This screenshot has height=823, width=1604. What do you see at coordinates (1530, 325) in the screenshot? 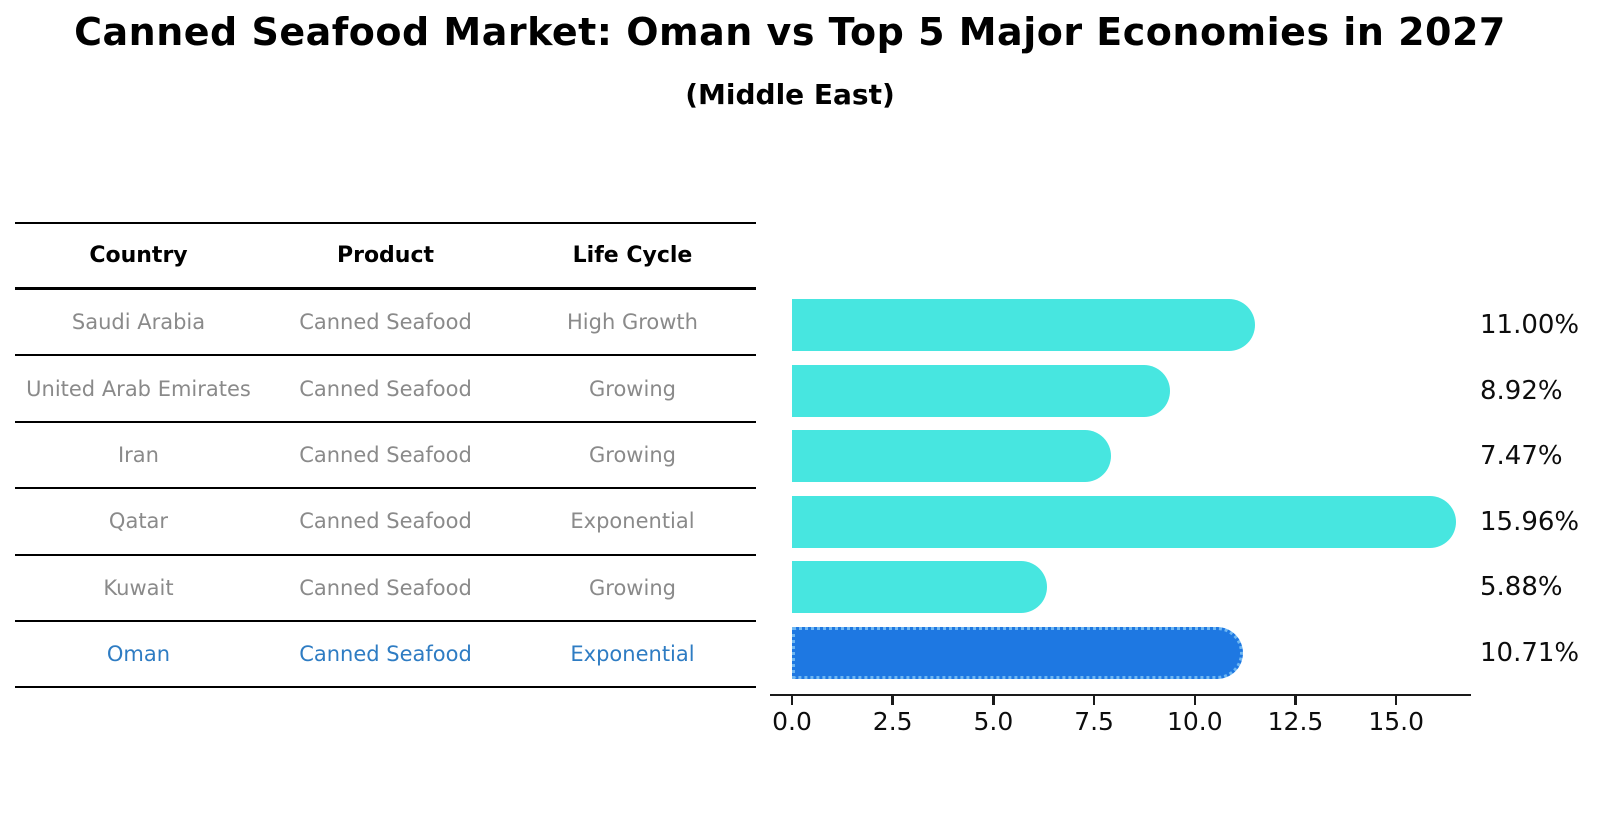
I see `bar-value-label-saudi-arabia: 11.00%` at bounding box center [1530, 325].